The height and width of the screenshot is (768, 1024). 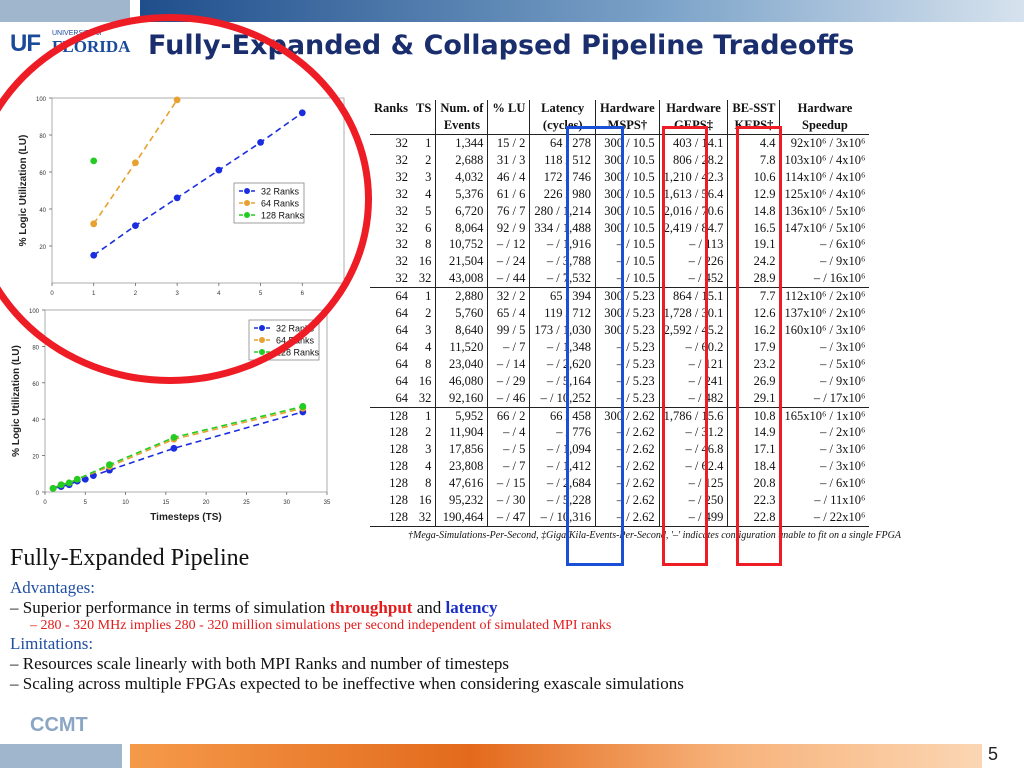 I want to click on table-cell: – / 14, so click(x=509, y=364).